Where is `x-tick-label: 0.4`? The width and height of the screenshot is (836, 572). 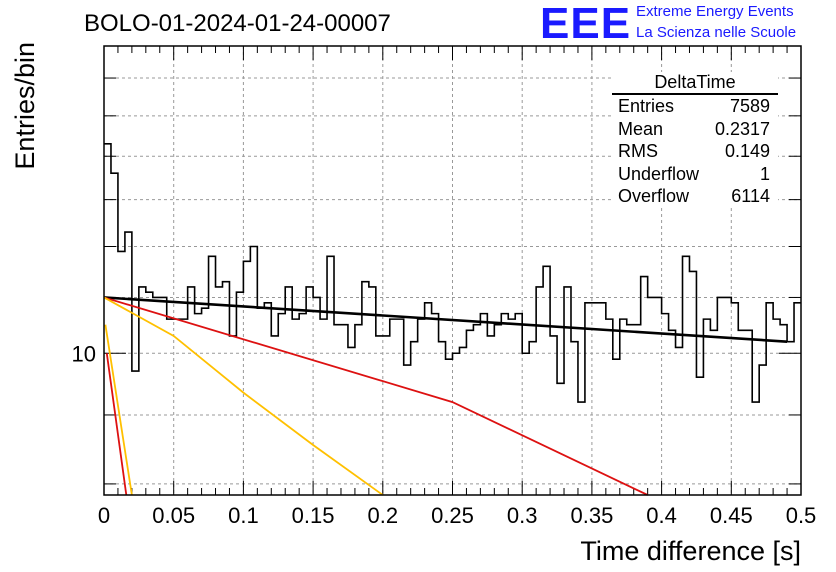 x-tick-label: 0.4 is located at coordinates (661, 515).